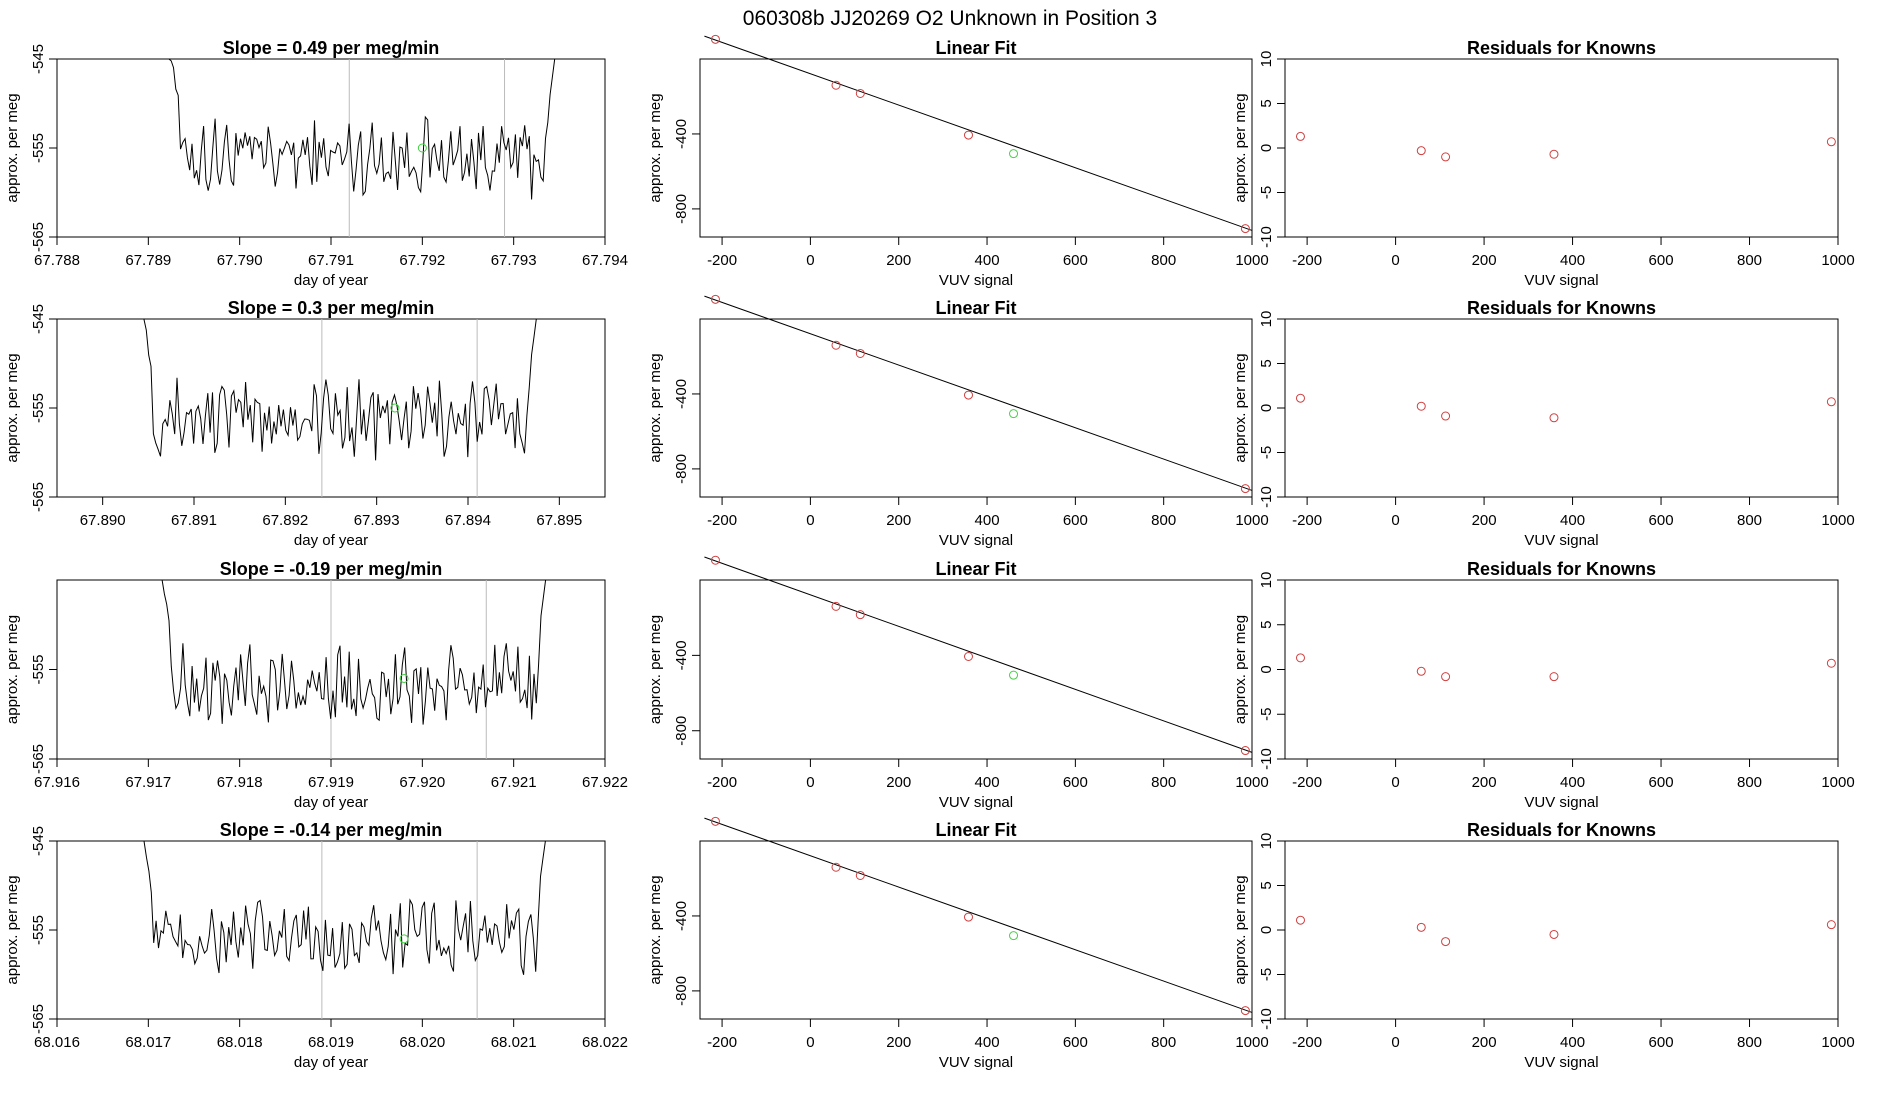 The height and width of the screenshot is (1100, 1900). What do you see at coordinates (1266, 580) in the screenshot?
I see `y-tick-label: 10` at bounding box center [1266, 580].